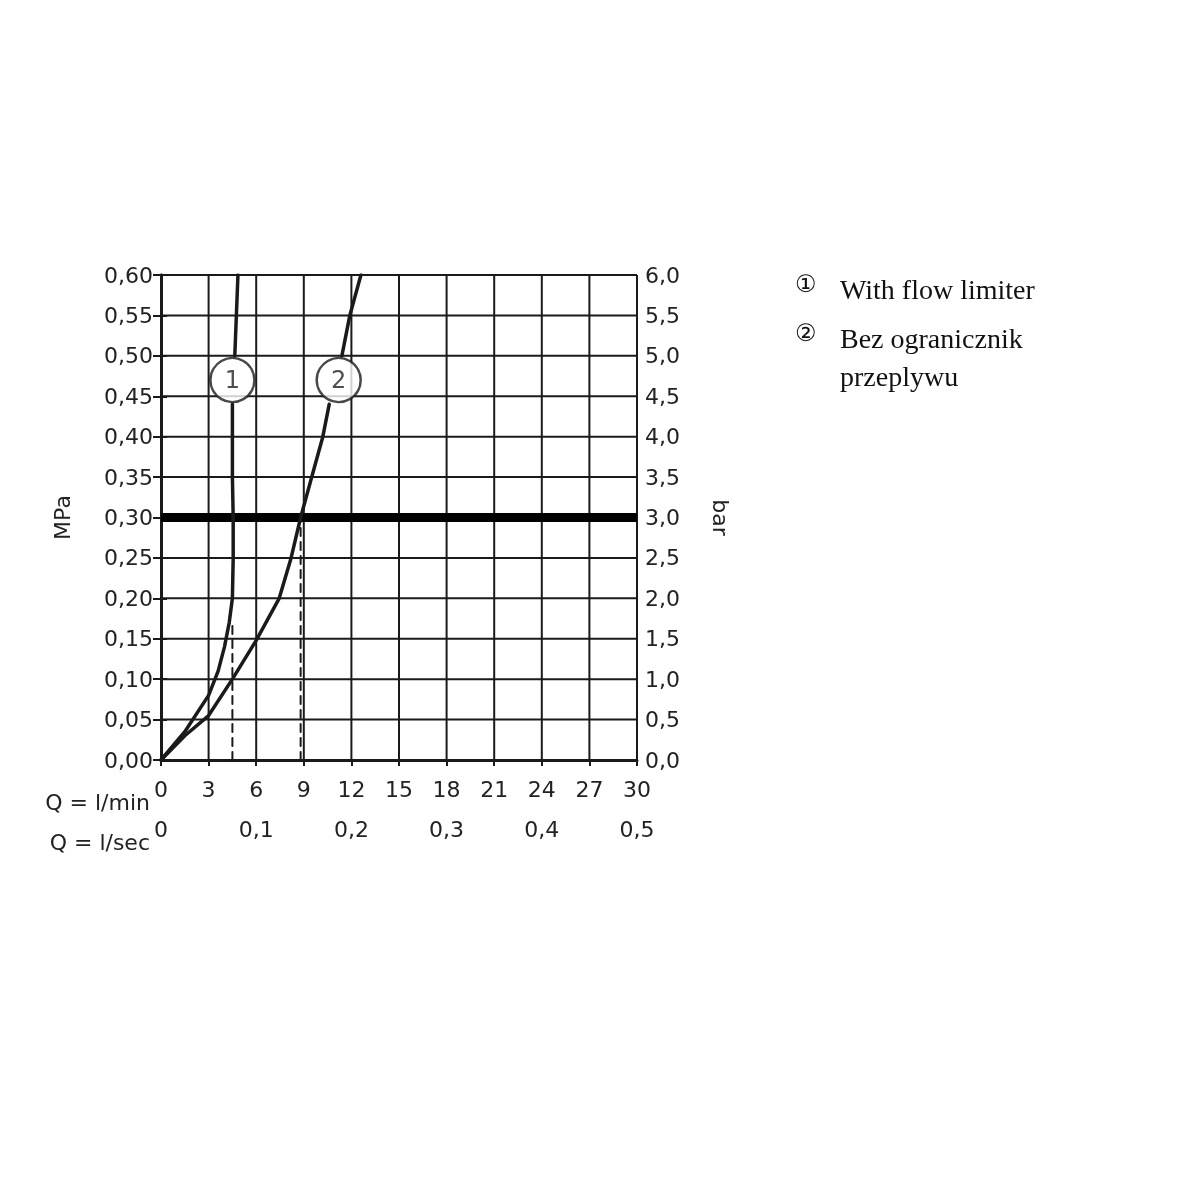 Image resolution: width=1200 pixels, height=1200 pixels. What do you see at coordinates (351, 789) in the screenshot?
I see `x-tick-label: 12` at bounding box center [351, 789].